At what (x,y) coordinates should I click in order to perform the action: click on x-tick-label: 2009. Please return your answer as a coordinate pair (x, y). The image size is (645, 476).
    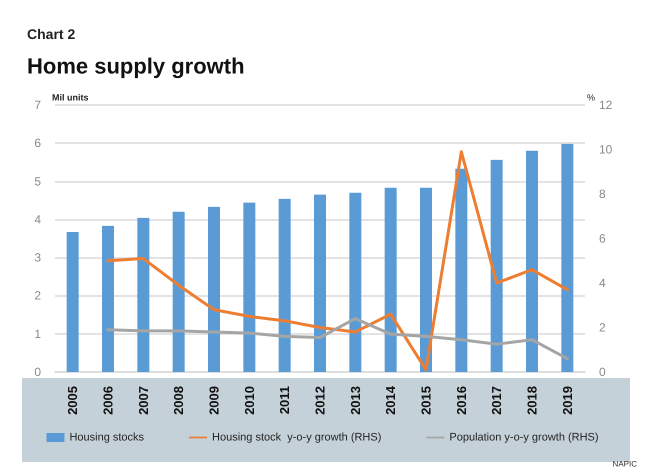
    Looking at the image, I should click on (214, 400).